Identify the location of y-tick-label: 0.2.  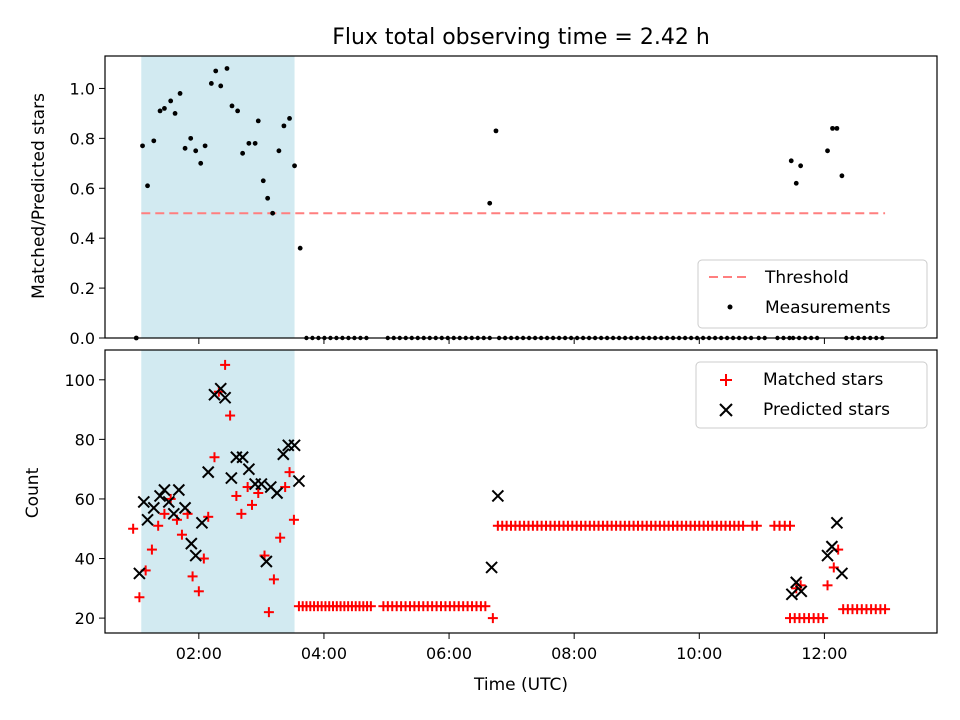
(82, 288).